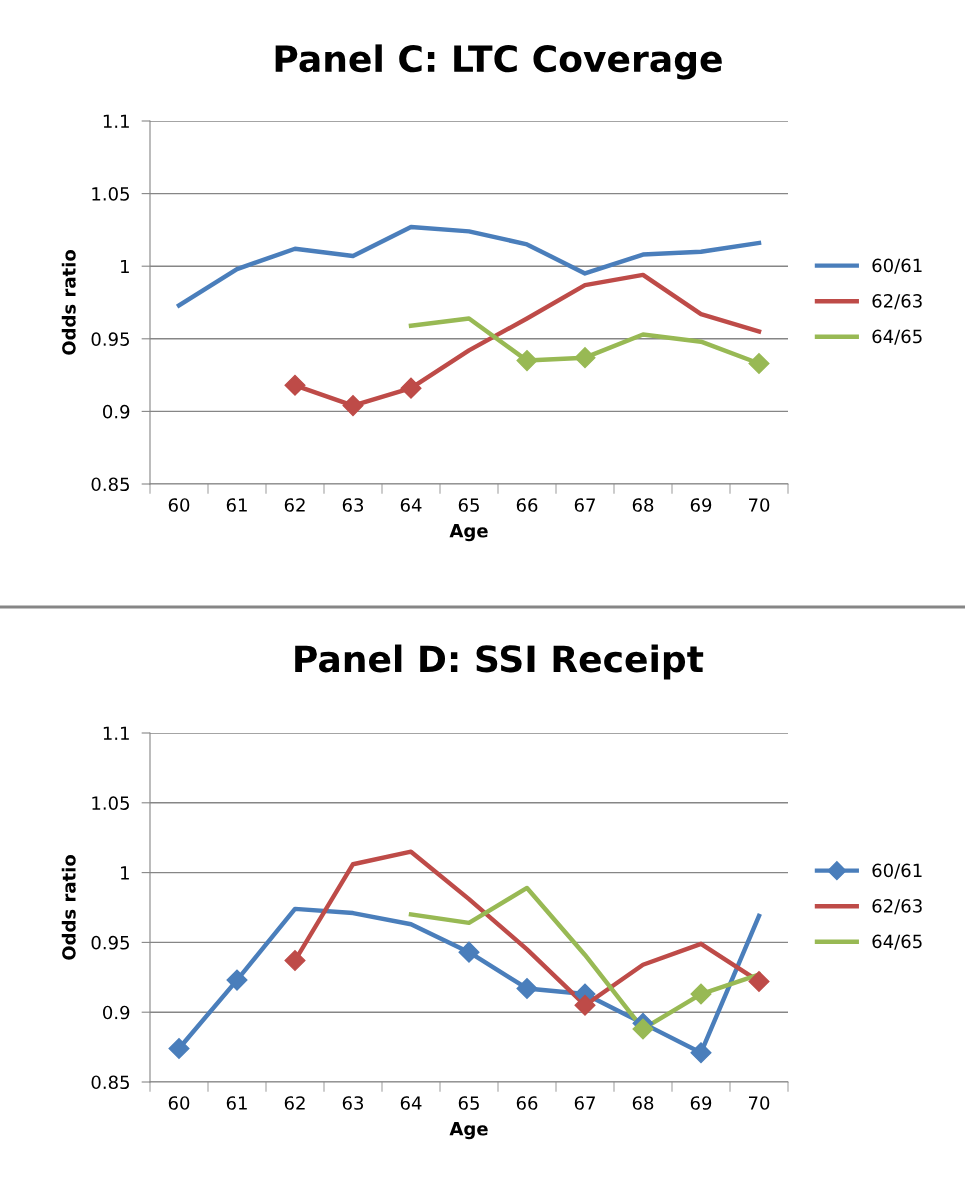 The height and width of the screenshot is (1198, 965). What do you see at coordinates (469, 266) in the screenshot?
I see `line-series` at bounding box center [469, 266].